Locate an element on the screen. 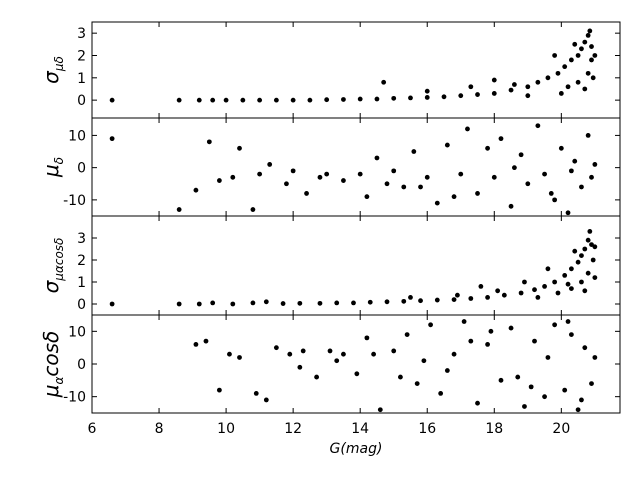  y-tick-label: 10 is located at coordinates (77, 136).